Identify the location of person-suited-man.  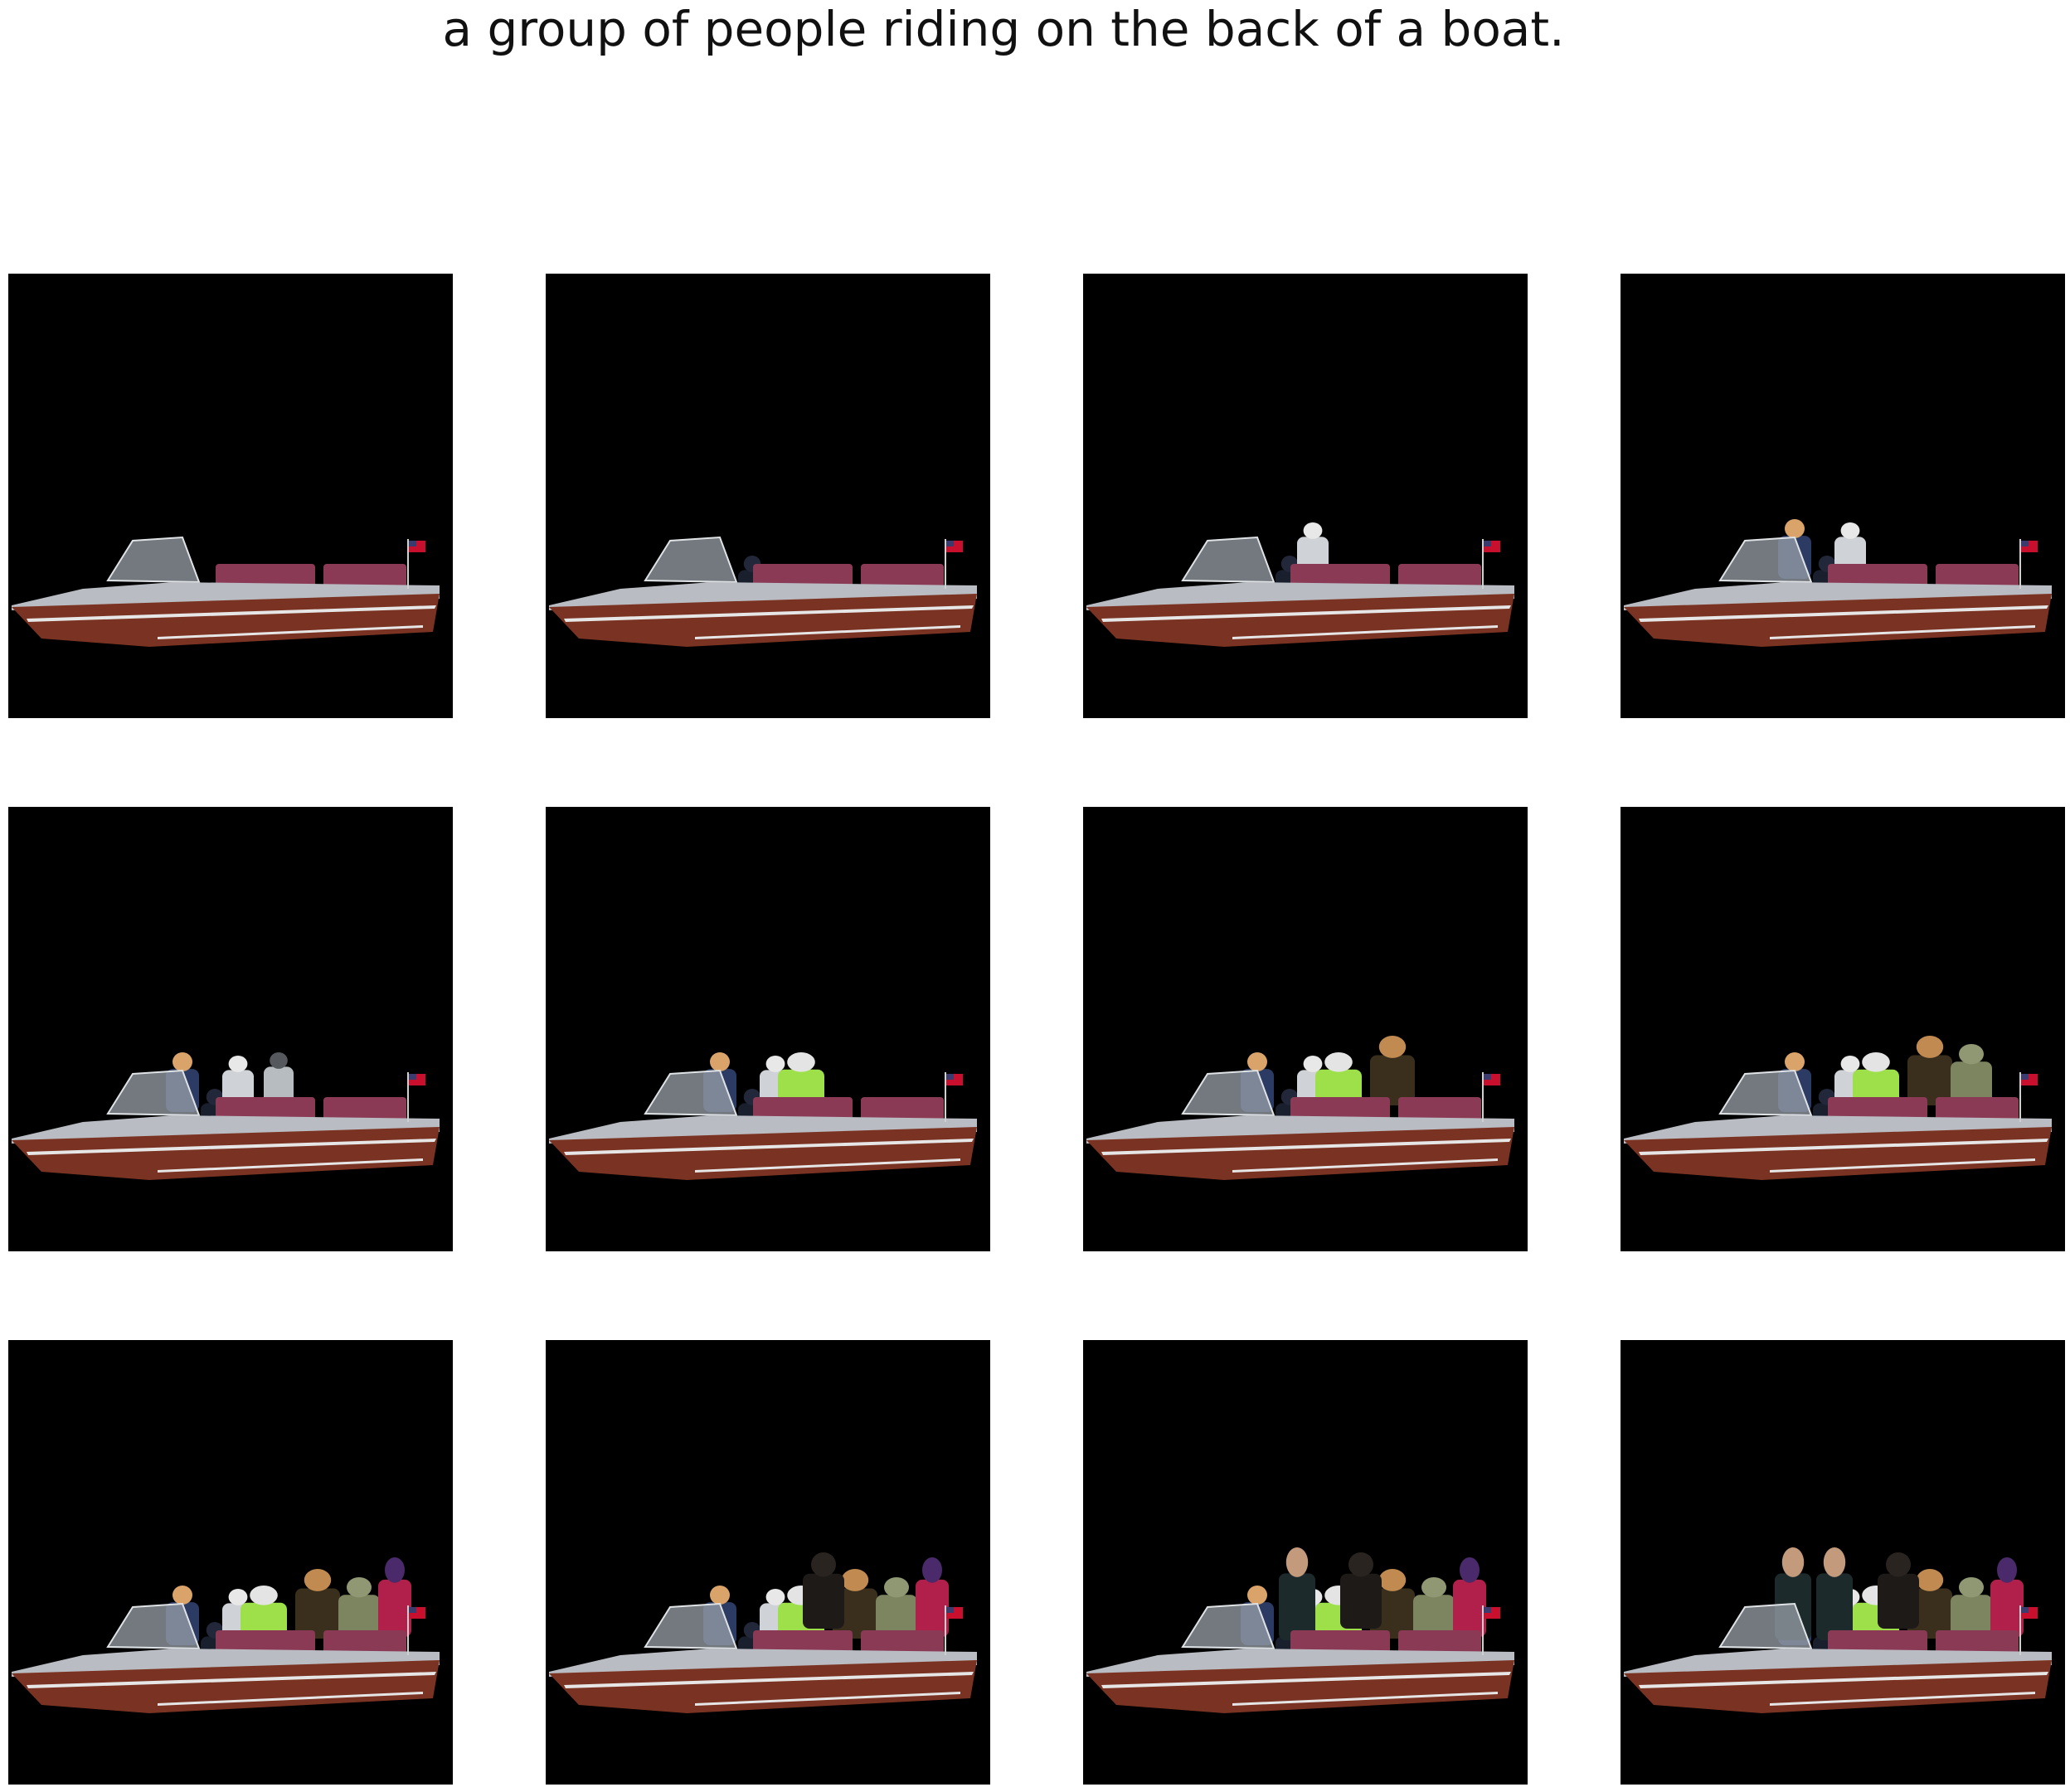
(1835, 1594).